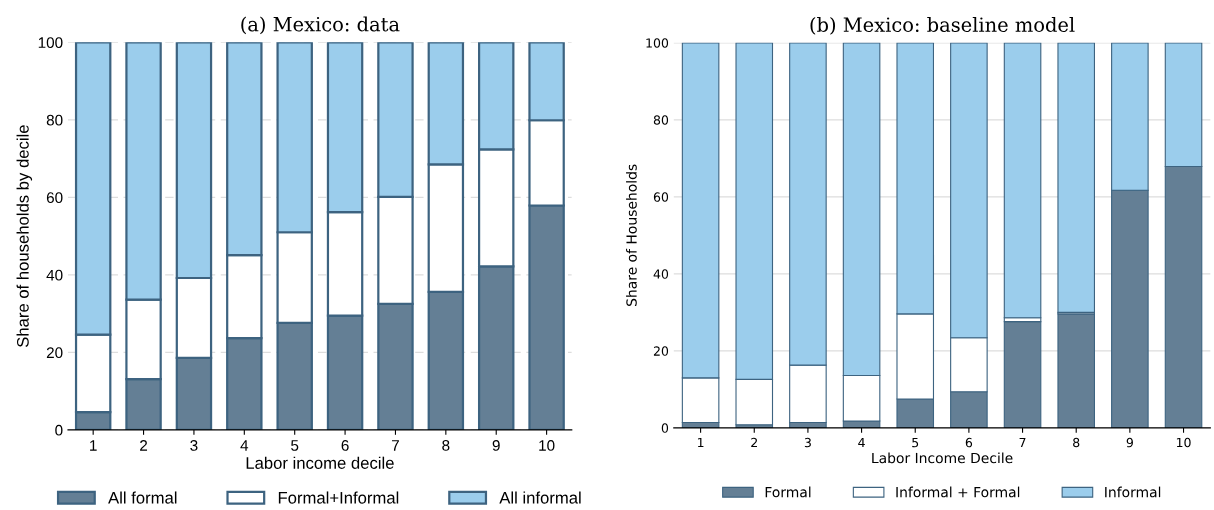 The image size is (1214, 510). I want to click on legend-label: Informal + Formal, so click(958, 492).